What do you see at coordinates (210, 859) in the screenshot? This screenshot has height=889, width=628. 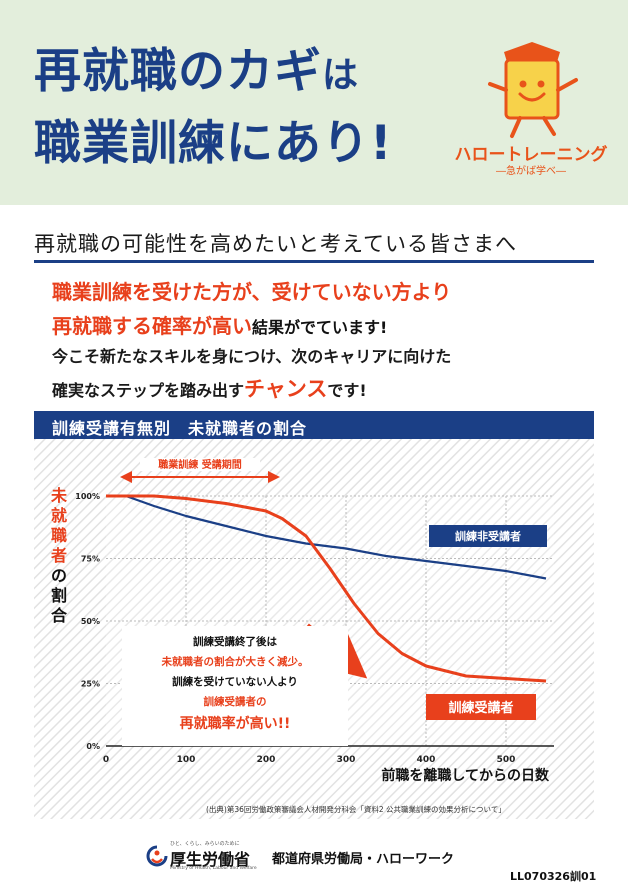 I see `ministry-name: 厚生労働省` at bounding box center [210, 859].